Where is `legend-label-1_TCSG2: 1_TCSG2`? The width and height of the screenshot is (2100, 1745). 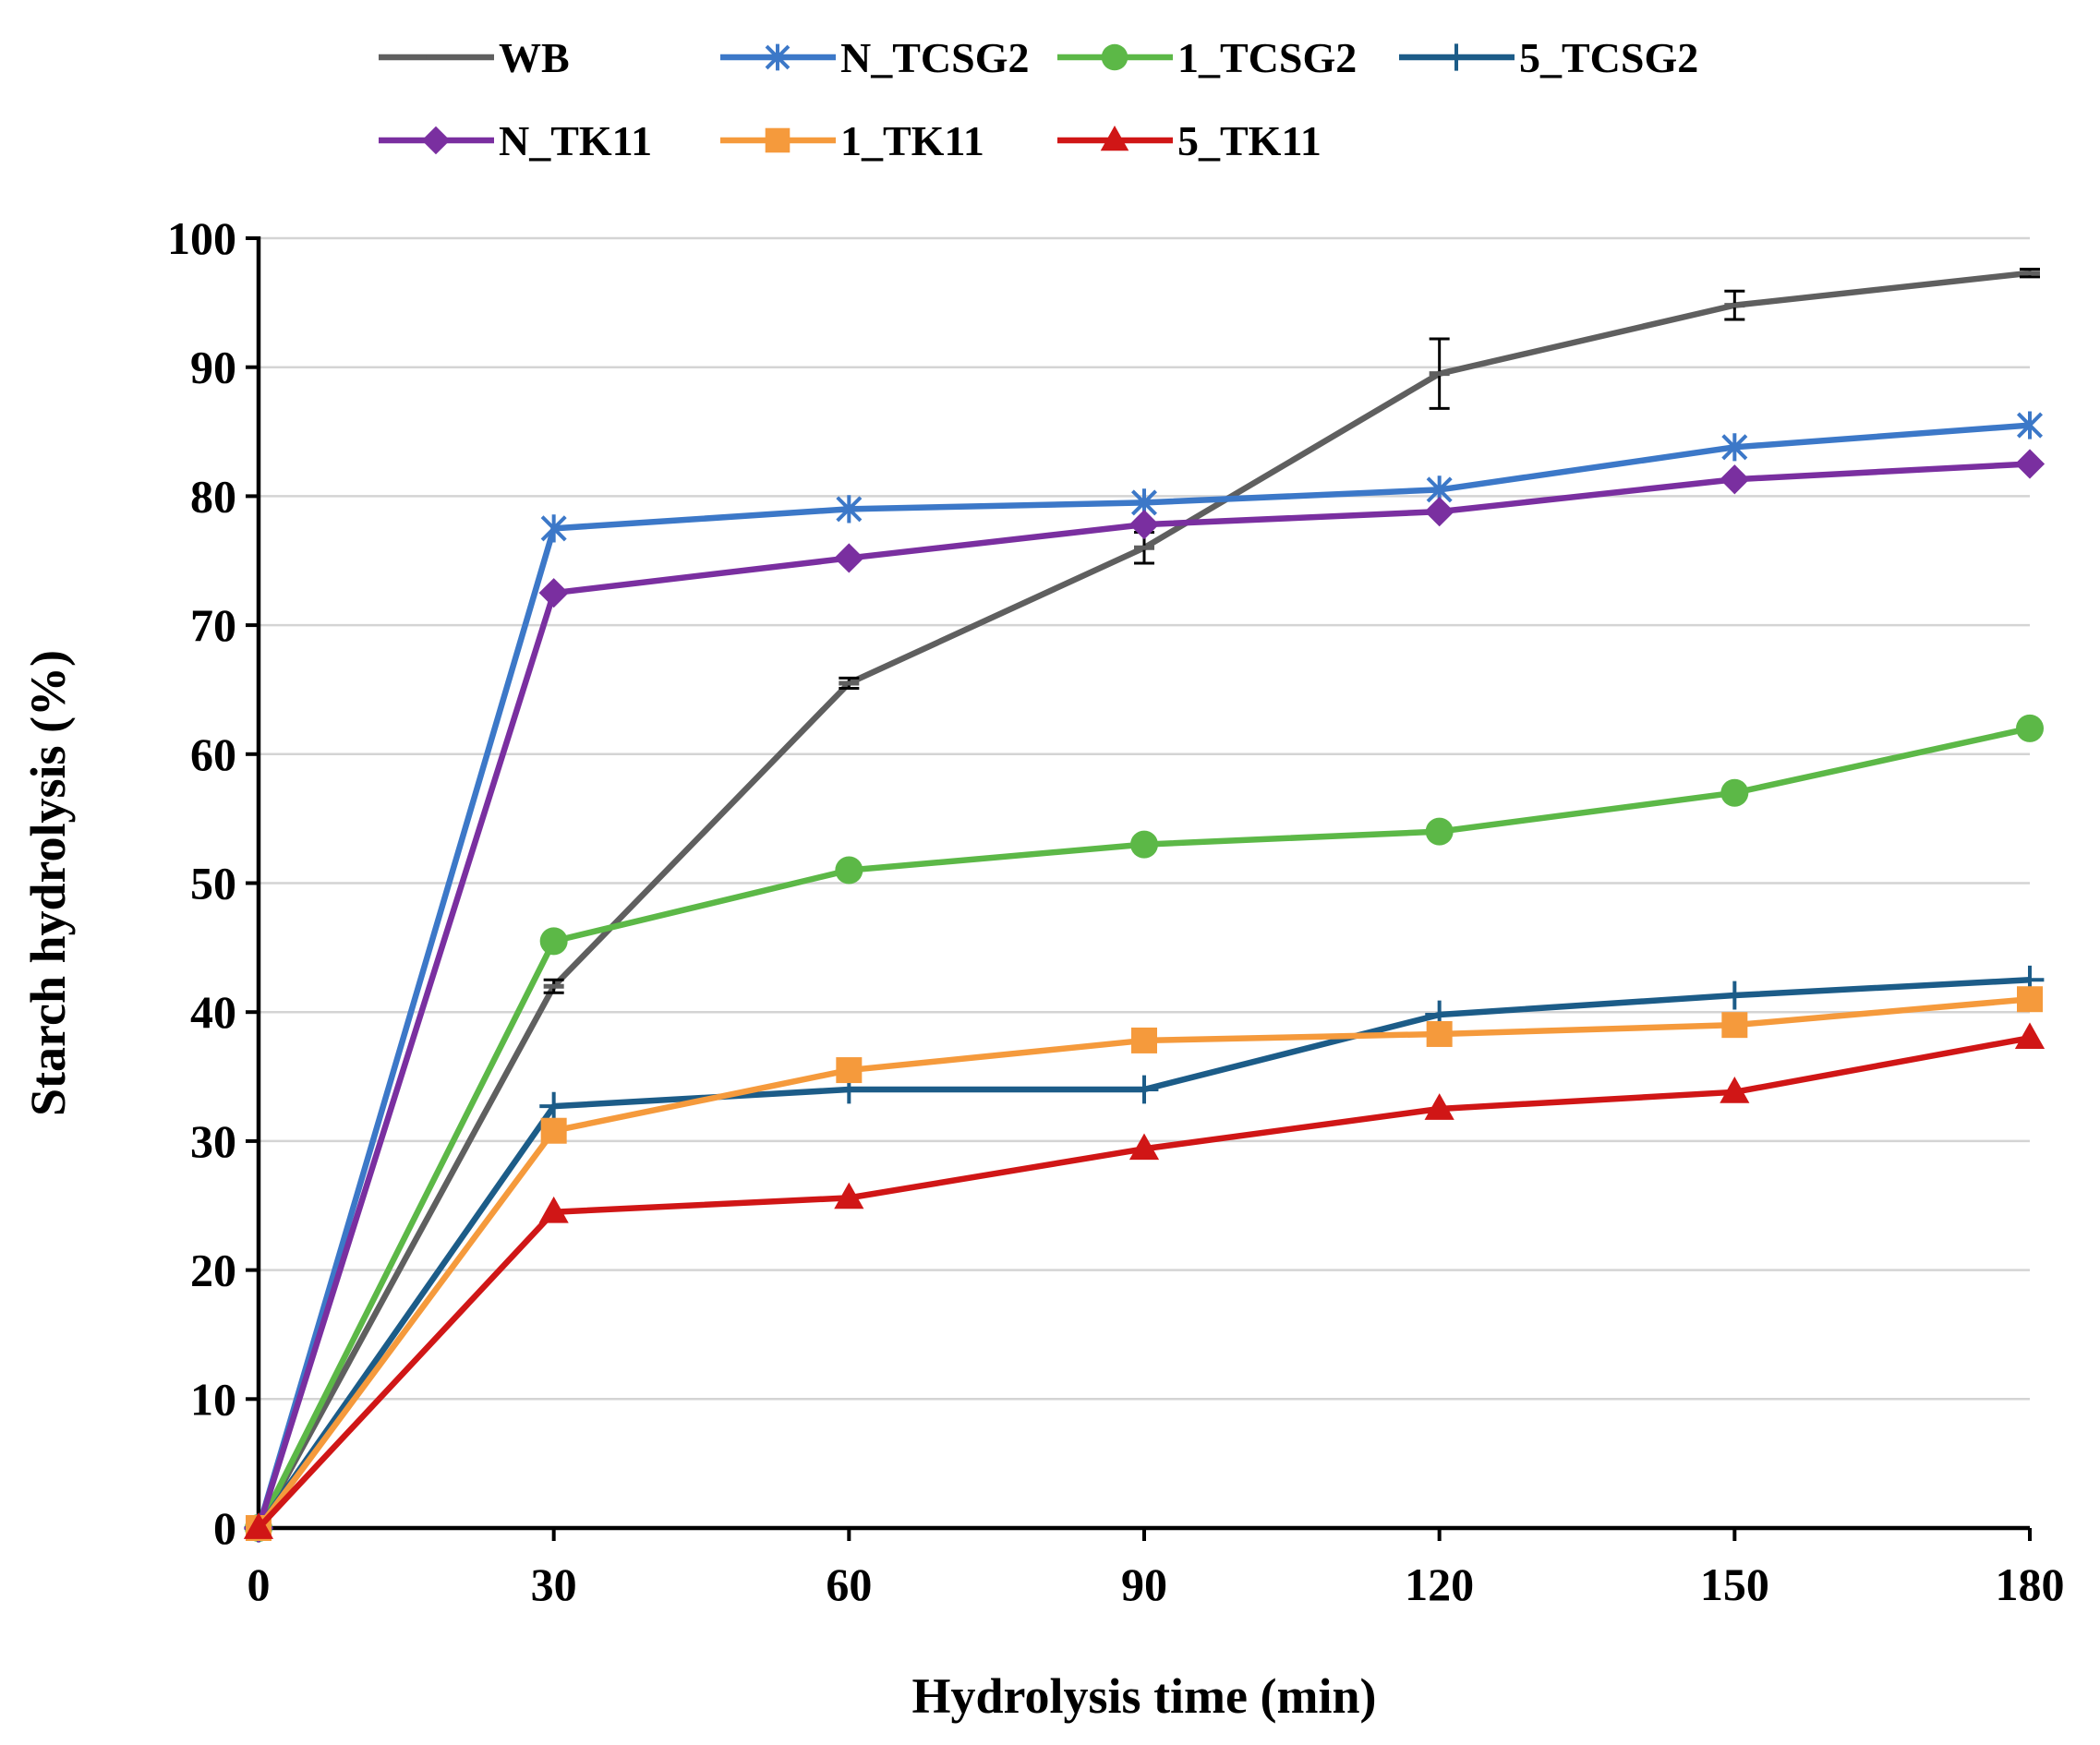
legend-label-1_TCSG2: 1_TCSG2 is located at coordinates (1267, 58).